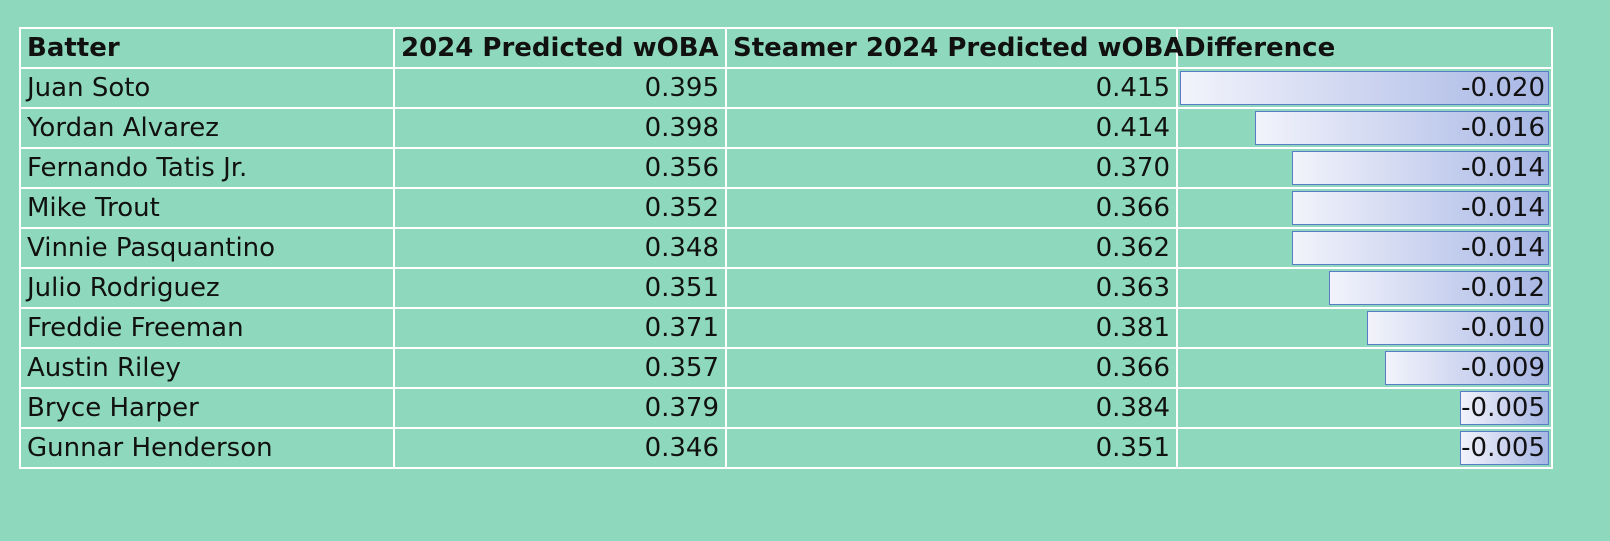 The width and height of the screenshot is (1610, 541). Describe the element at coordinates (951, 408) in the screenshot. I see `woba-cell: 0.384` at that location.